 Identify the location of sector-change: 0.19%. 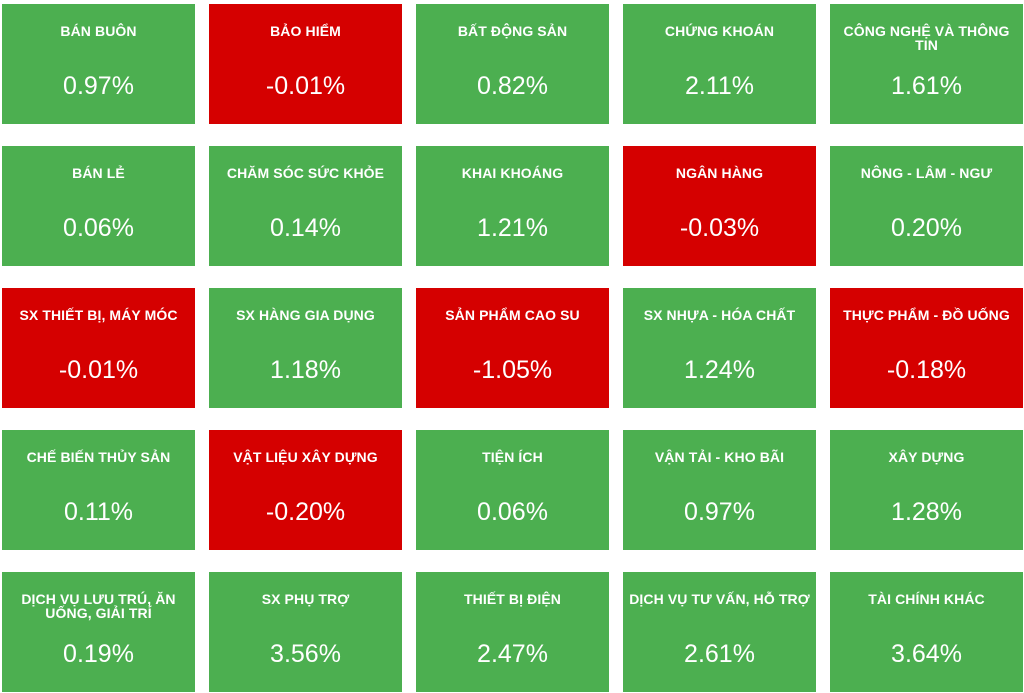
(98, 654).